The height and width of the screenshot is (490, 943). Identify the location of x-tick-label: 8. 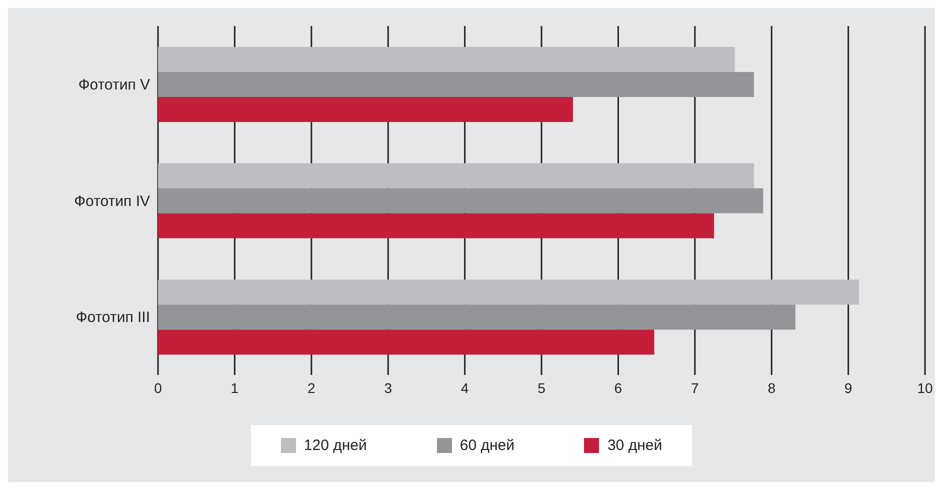
(772, 388).